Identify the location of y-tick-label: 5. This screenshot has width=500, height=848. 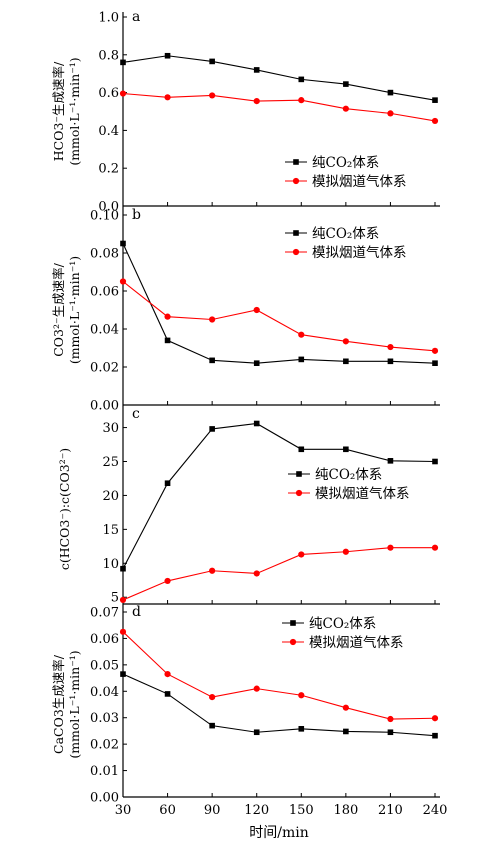
(115, 598).